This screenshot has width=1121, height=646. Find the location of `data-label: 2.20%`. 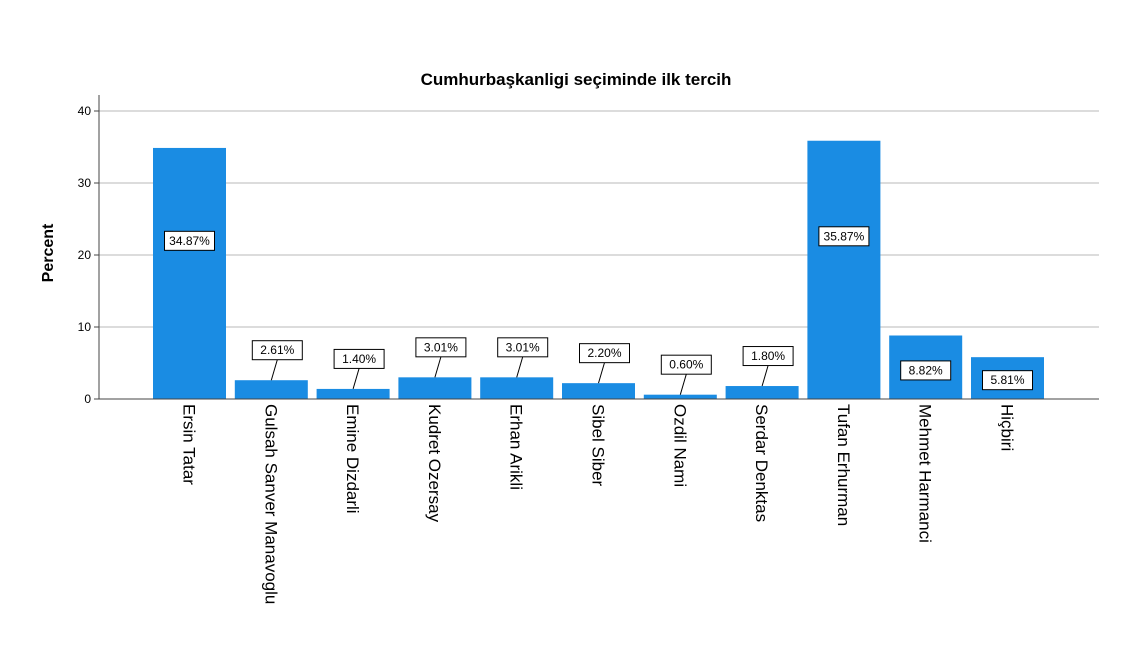

data-label: 2.20% is located at coordinates (604, 363).